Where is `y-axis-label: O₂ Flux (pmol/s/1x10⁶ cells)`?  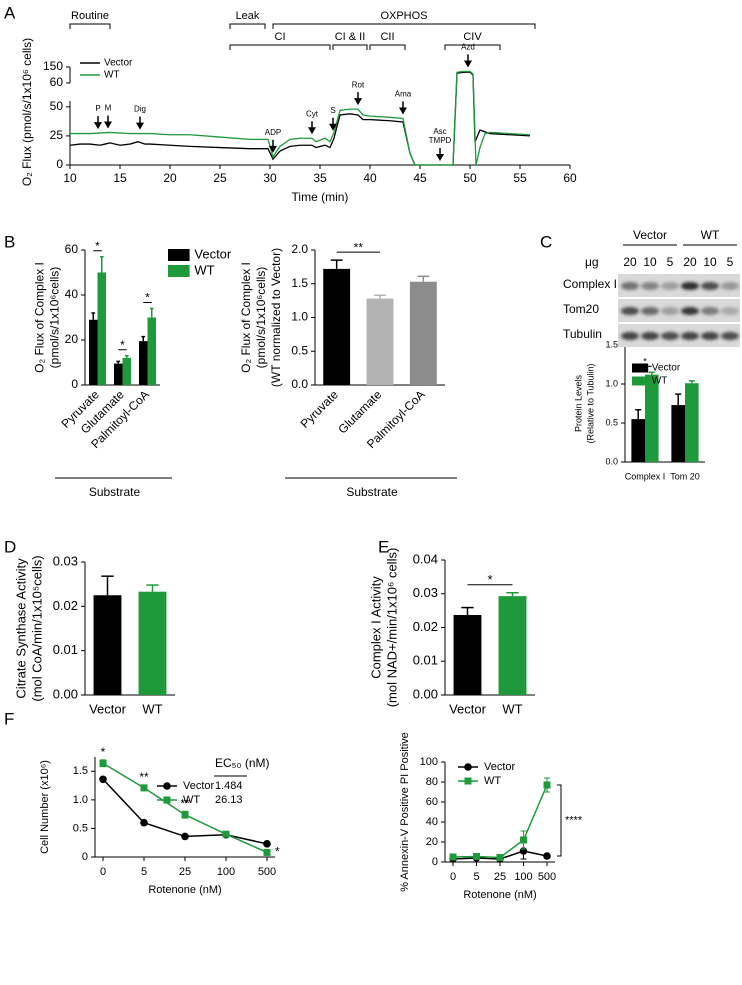 y-axis-label: O₂ Flux (pmol/s/1x10⁶ cells) is located at coordinates (27, 112).